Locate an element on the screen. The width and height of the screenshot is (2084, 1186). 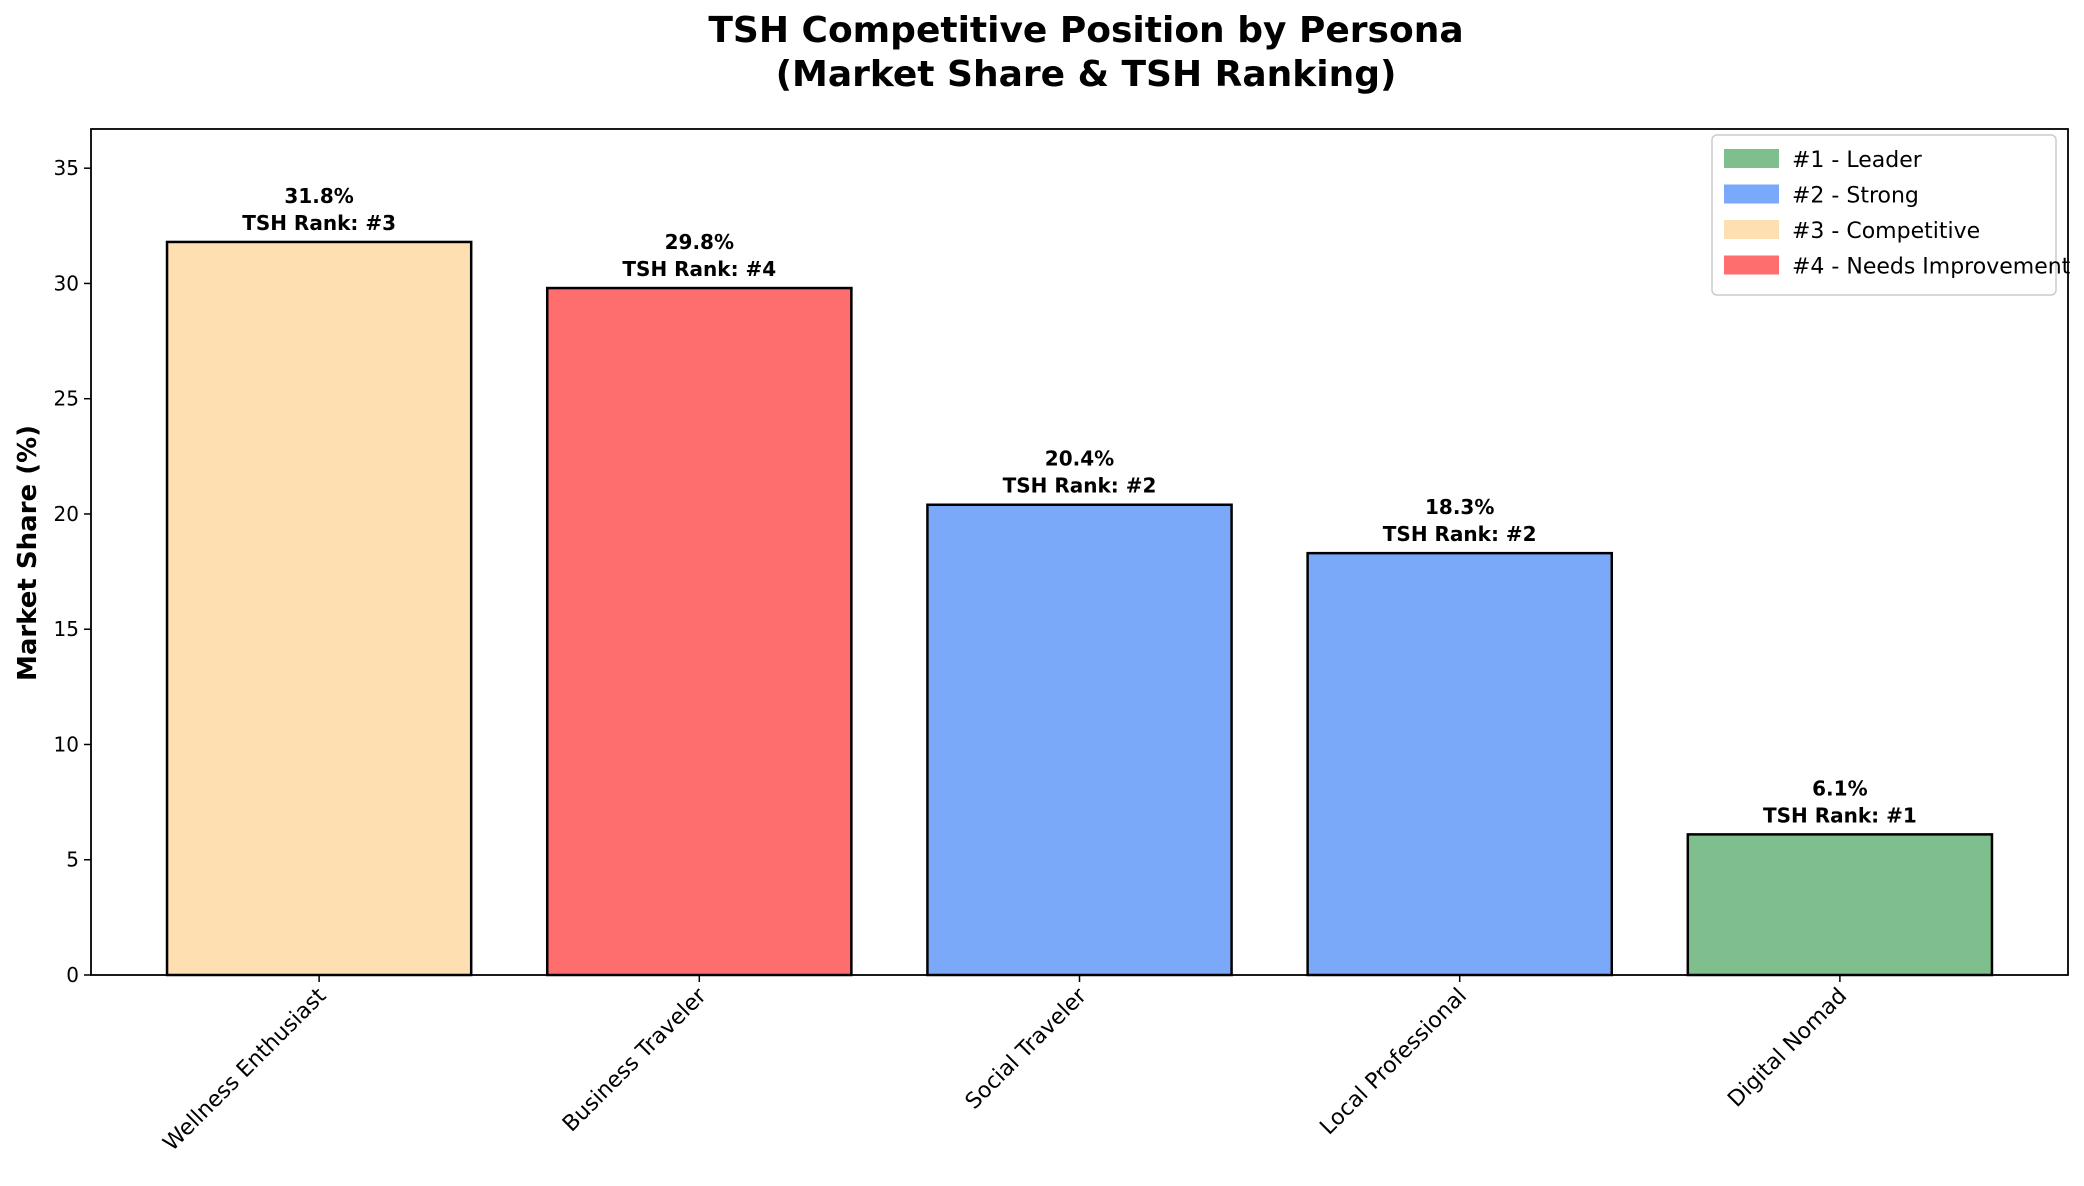
legend-label: #1 - Leader is located at coordinates (1857, 160).